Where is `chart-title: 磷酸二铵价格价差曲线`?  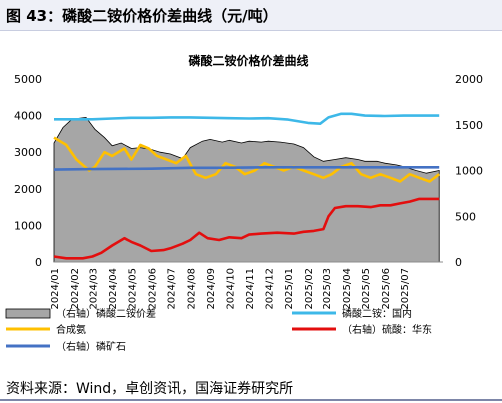 chart-title: 磷酸二铵价格价差曲线 is located at coordinates (248, 60).